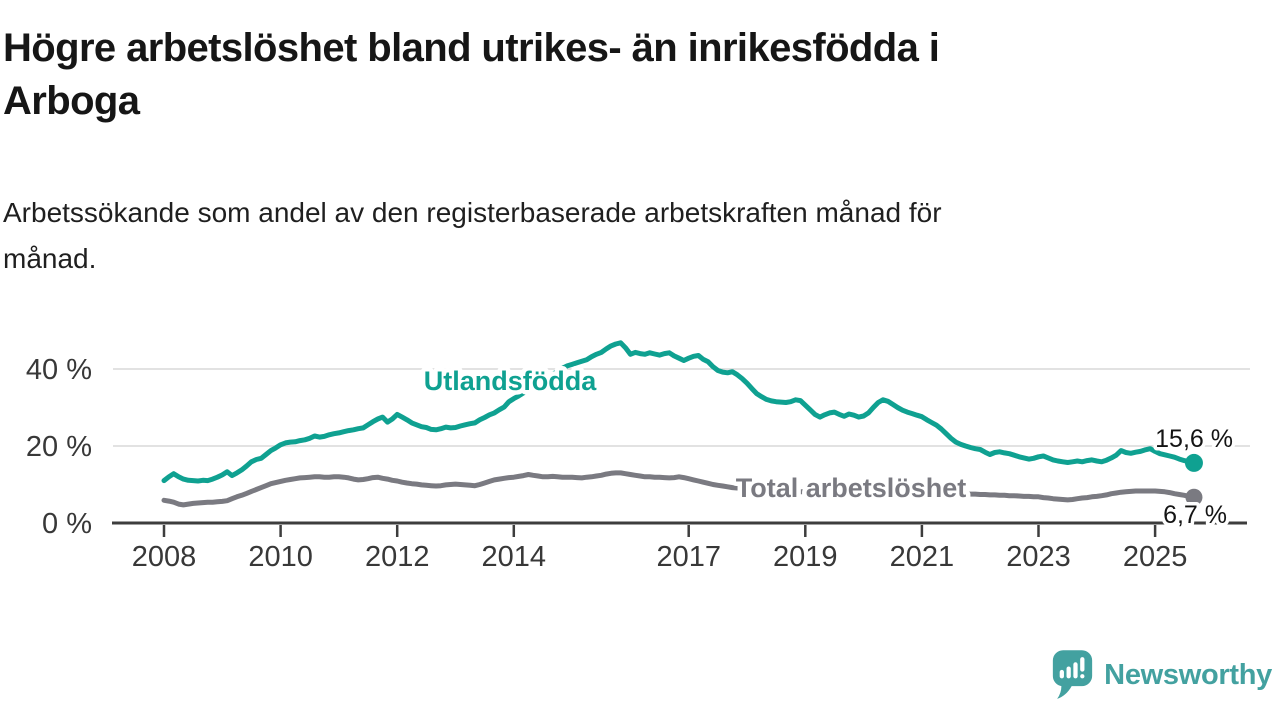  I want to click on newsworthy-logo-icon, so click(1073, 674).